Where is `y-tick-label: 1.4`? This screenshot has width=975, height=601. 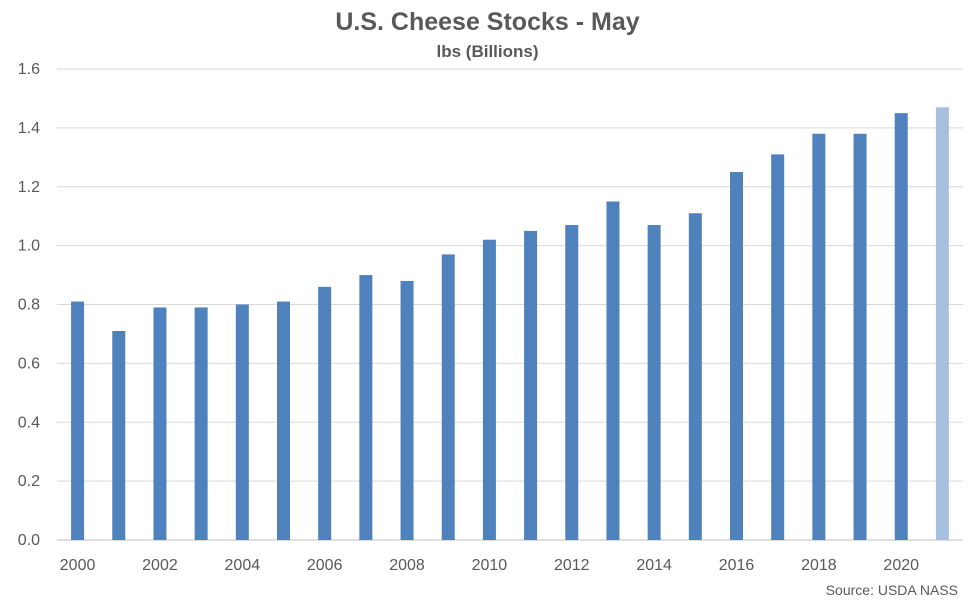 y-tick-label: 1.4 is located at coordinates (29, 128).